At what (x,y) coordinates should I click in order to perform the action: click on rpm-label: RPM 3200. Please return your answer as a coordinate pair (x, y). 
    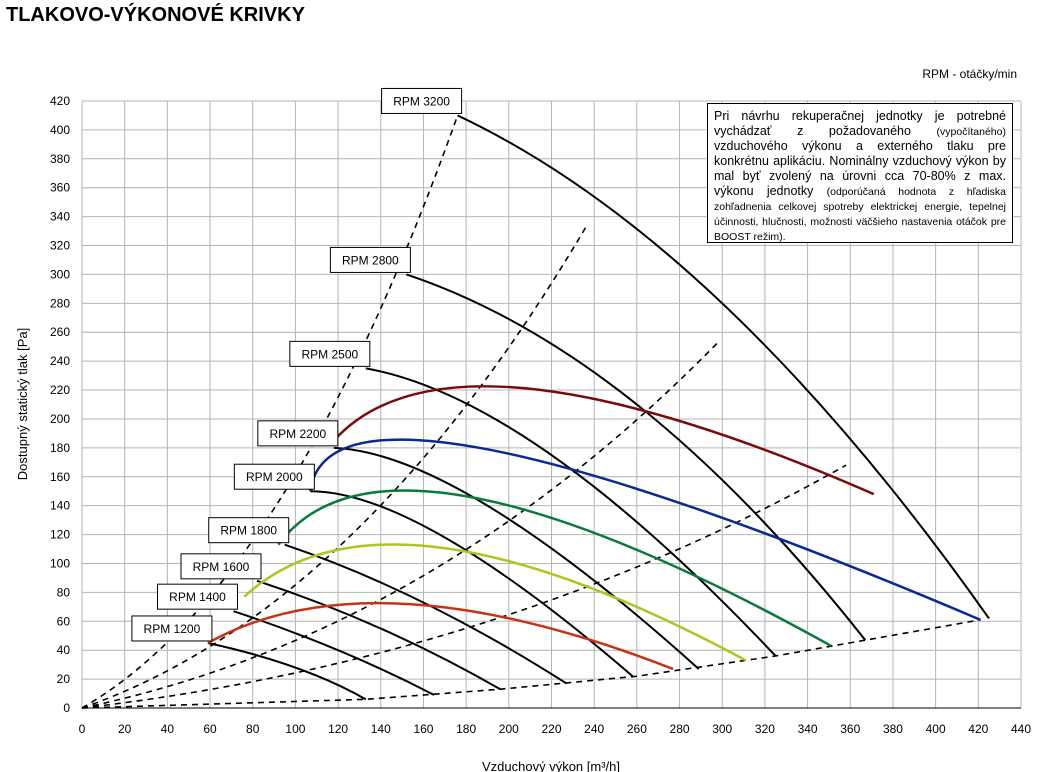
    Looking at the image, I should click on (421, 101).